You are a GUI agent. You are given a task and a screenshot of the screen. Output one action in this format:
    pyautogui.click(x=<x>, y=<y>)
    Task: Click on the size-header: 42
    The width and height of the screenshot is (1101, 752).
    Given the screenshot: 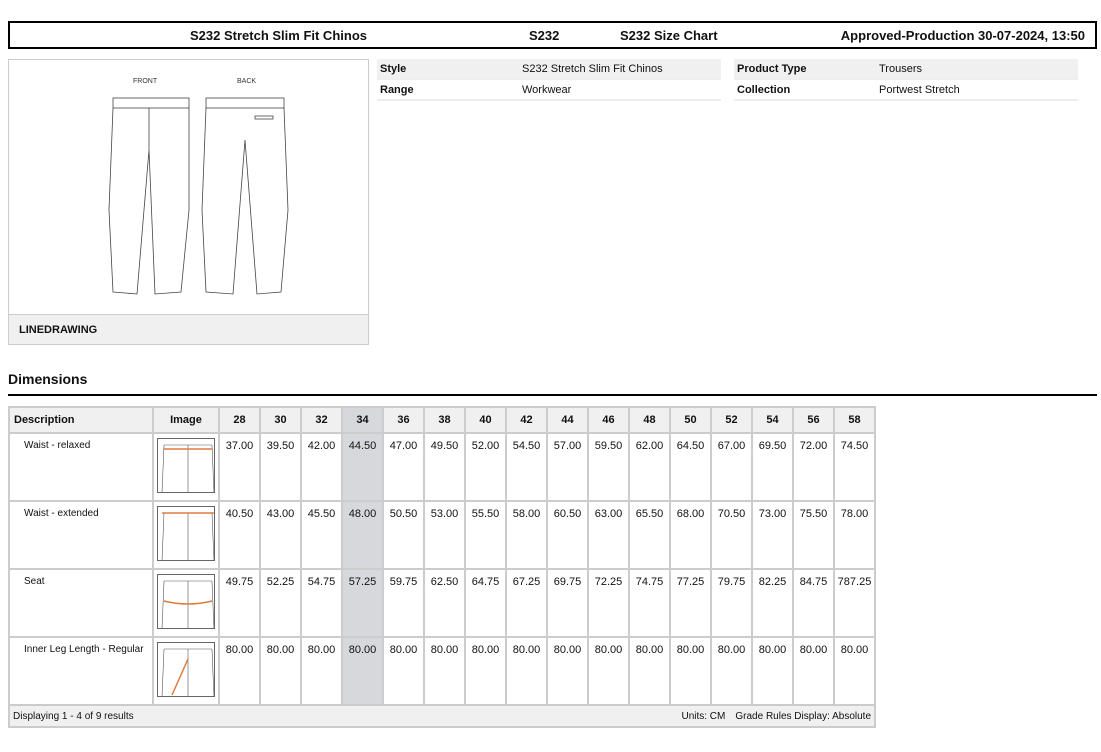 What is the action you would take?
    pyautogui.click(x=526, y=420)
    